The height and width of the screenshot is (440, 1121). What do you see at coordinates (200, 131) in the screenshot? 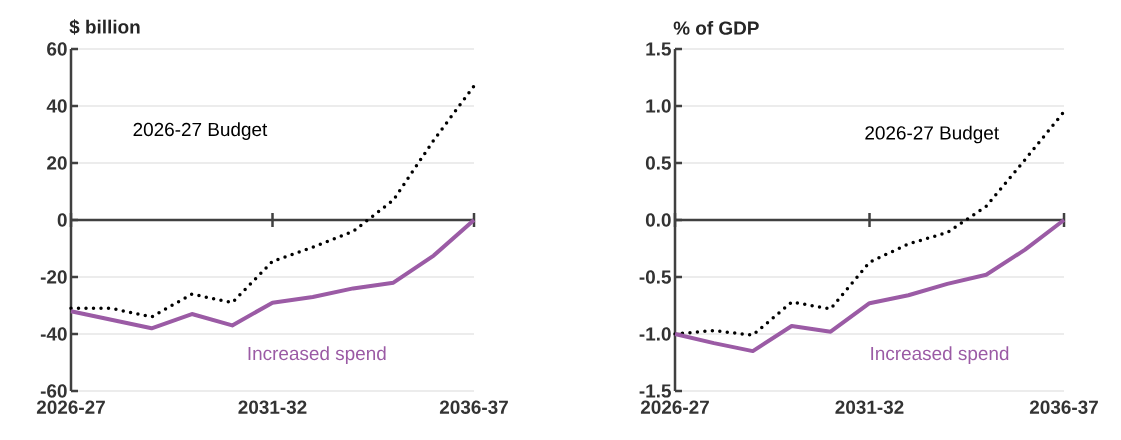
I see `text: 2026-27 Budget` at bounding box center [200, 131].